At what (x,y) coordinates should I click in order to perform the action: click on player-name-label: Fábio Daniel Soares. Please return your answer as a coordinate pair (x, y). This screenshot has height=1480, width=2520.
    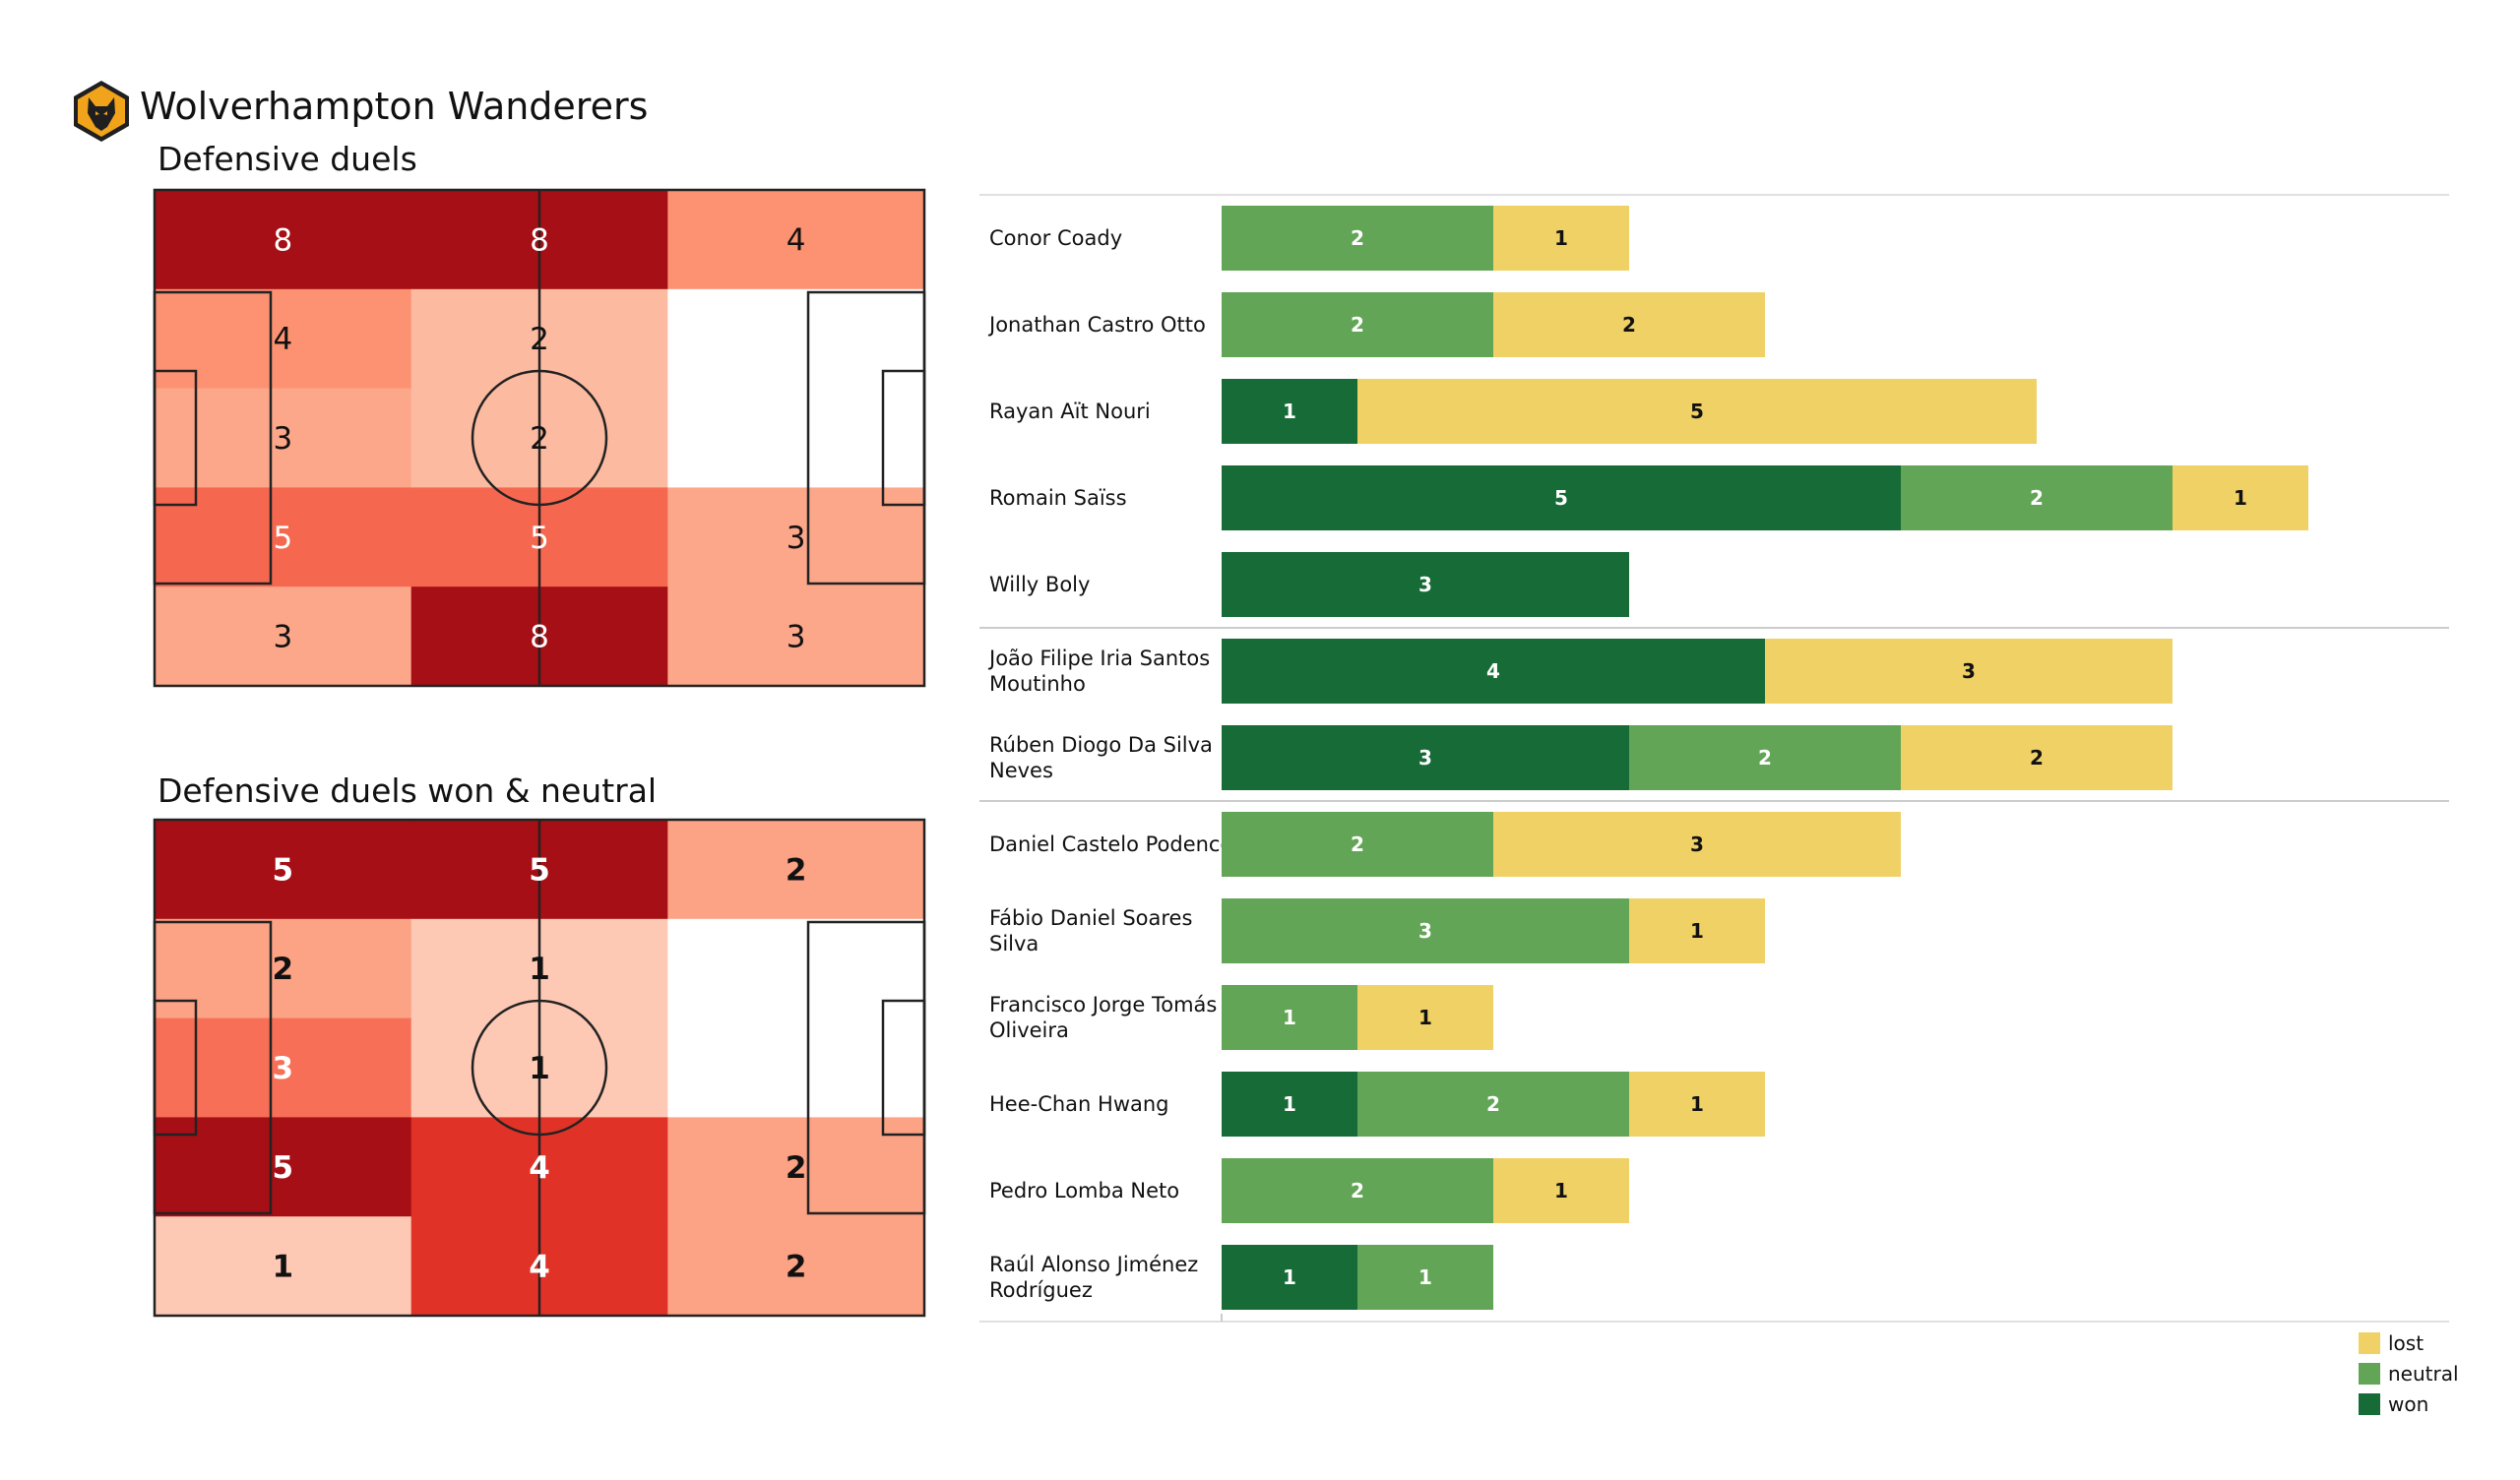
    Looking at the image, I should click on (1090, 918).